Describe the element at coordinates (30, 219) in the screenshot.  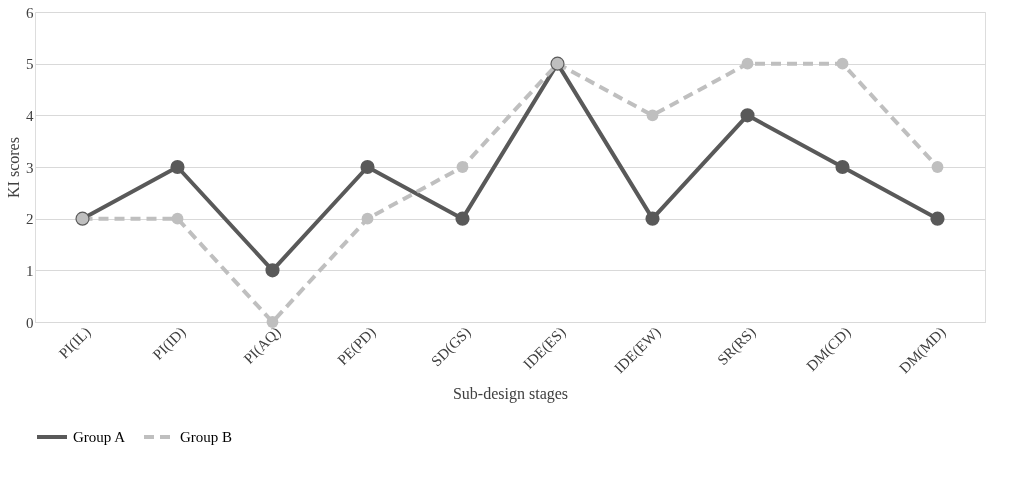
I see `y-tick-label: 2` at that location.